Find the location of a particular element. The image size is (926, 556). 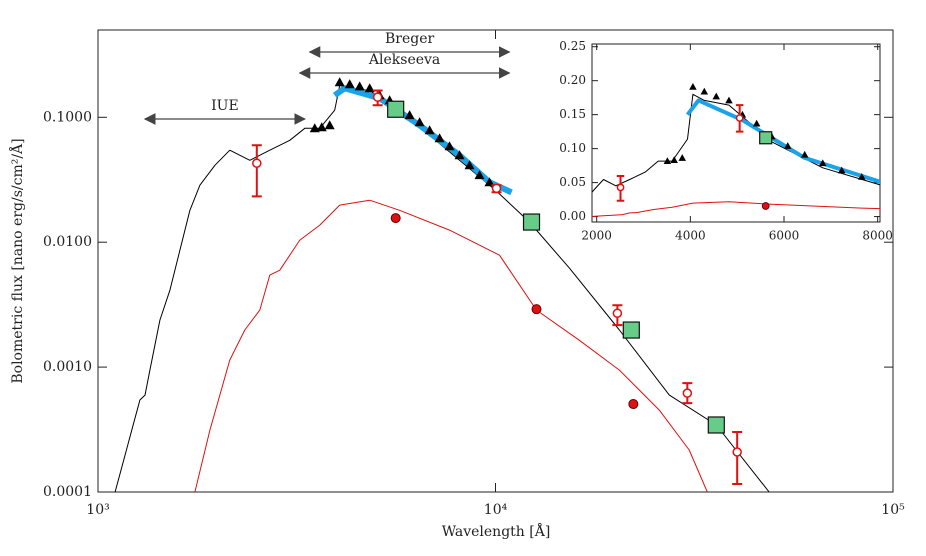

plot-area is located at coordinates (751, 150).